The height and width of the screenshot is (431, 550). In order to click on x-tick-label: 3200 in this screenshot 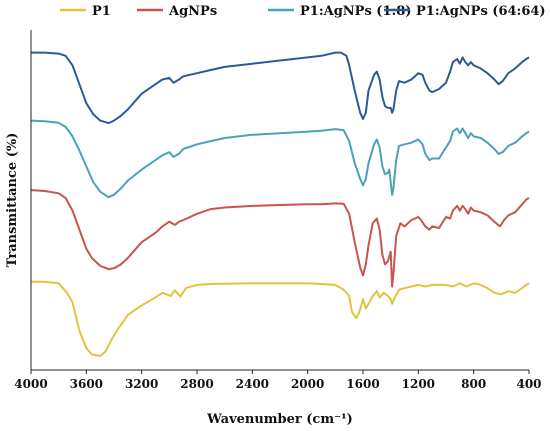, I will do `click(141, 384)`.